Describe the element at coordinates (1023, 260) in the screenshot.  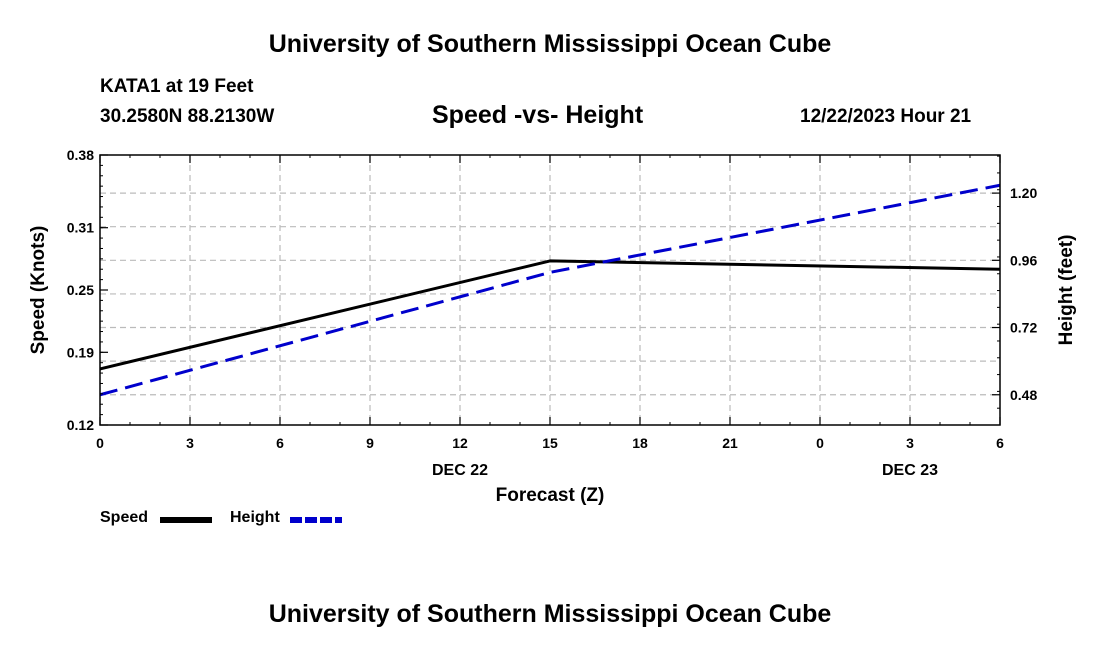
I see `y-right-tick-label: 0.96` at that location.